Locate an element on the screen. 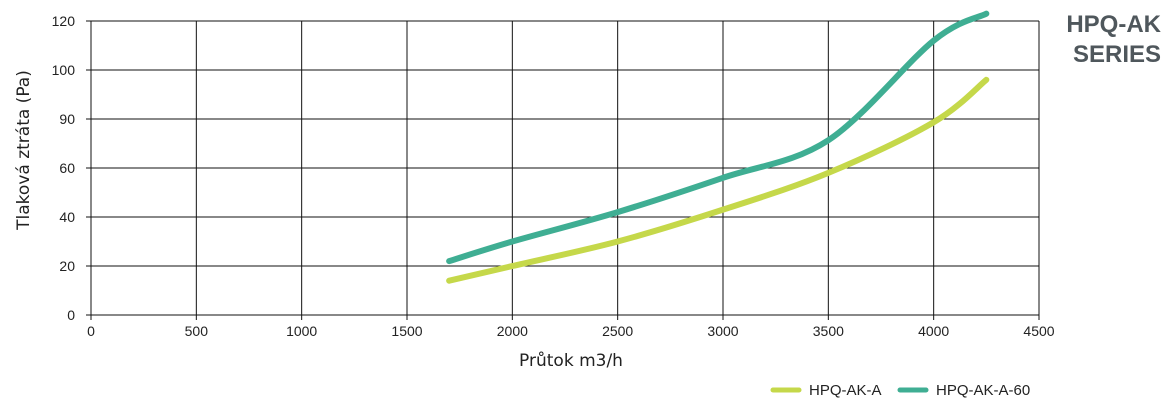 Image resolution: width=1167 pixels, height=411 pixels. y-tick-label: 60 is located at coordinates (67, 168).